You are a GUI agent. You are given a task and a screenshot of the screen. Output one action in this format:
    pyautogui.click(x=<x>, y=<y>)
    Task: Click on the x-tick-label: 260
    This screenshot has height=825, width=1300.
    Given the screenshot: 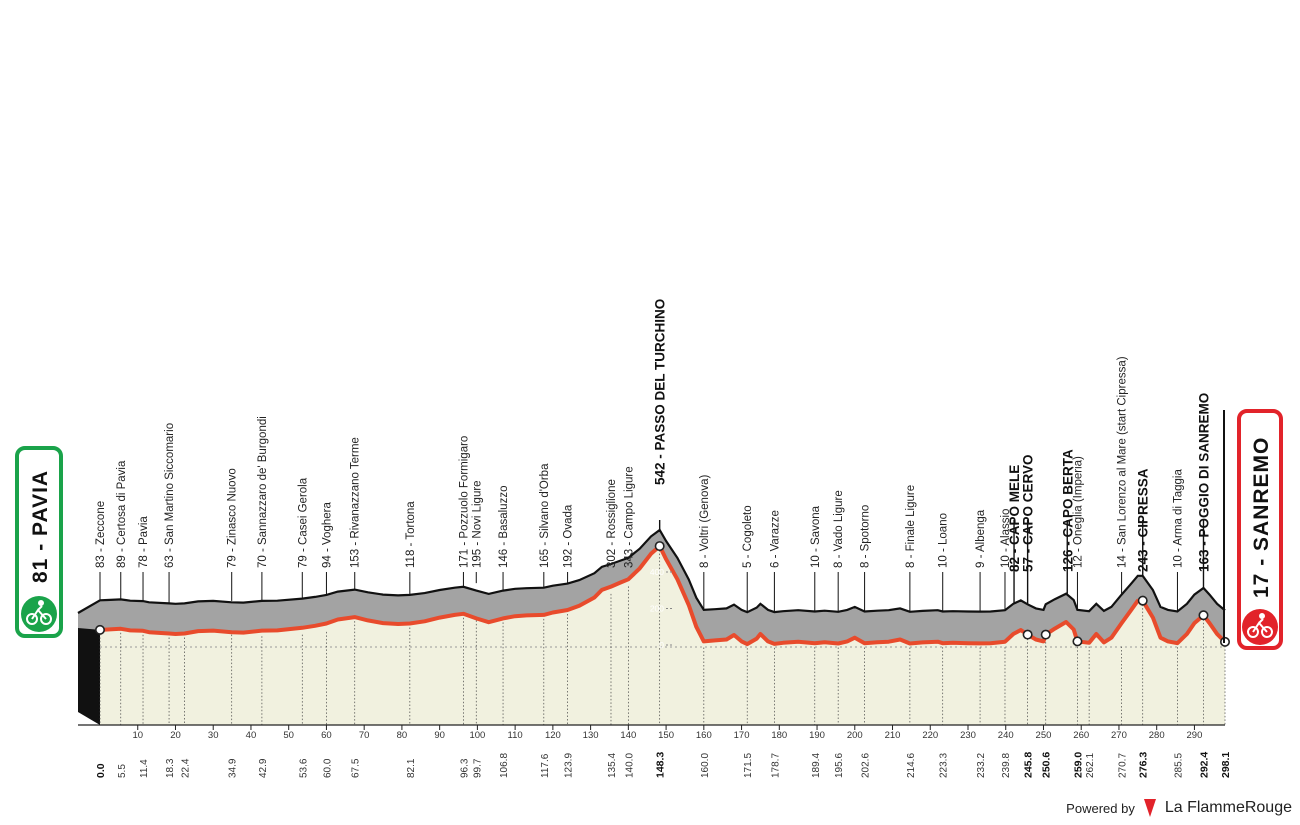 What is the action you would take?
    pyautogui.click(x=1081, y=735)
    